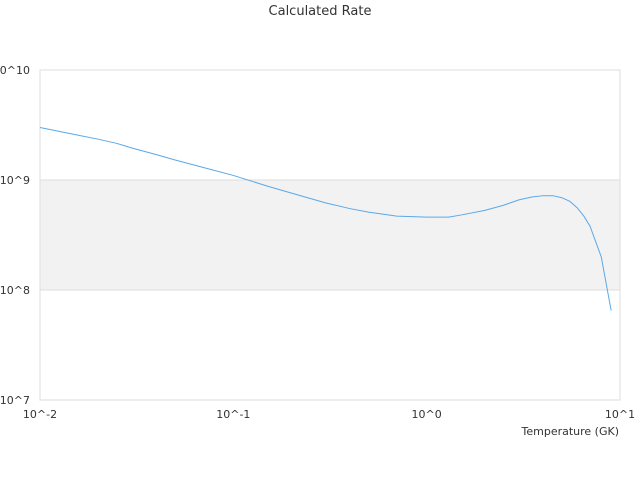  Describe the element at coordinates (15, 180) in the screenshot. I see `y-tick-label-2: 10^9` at that location.